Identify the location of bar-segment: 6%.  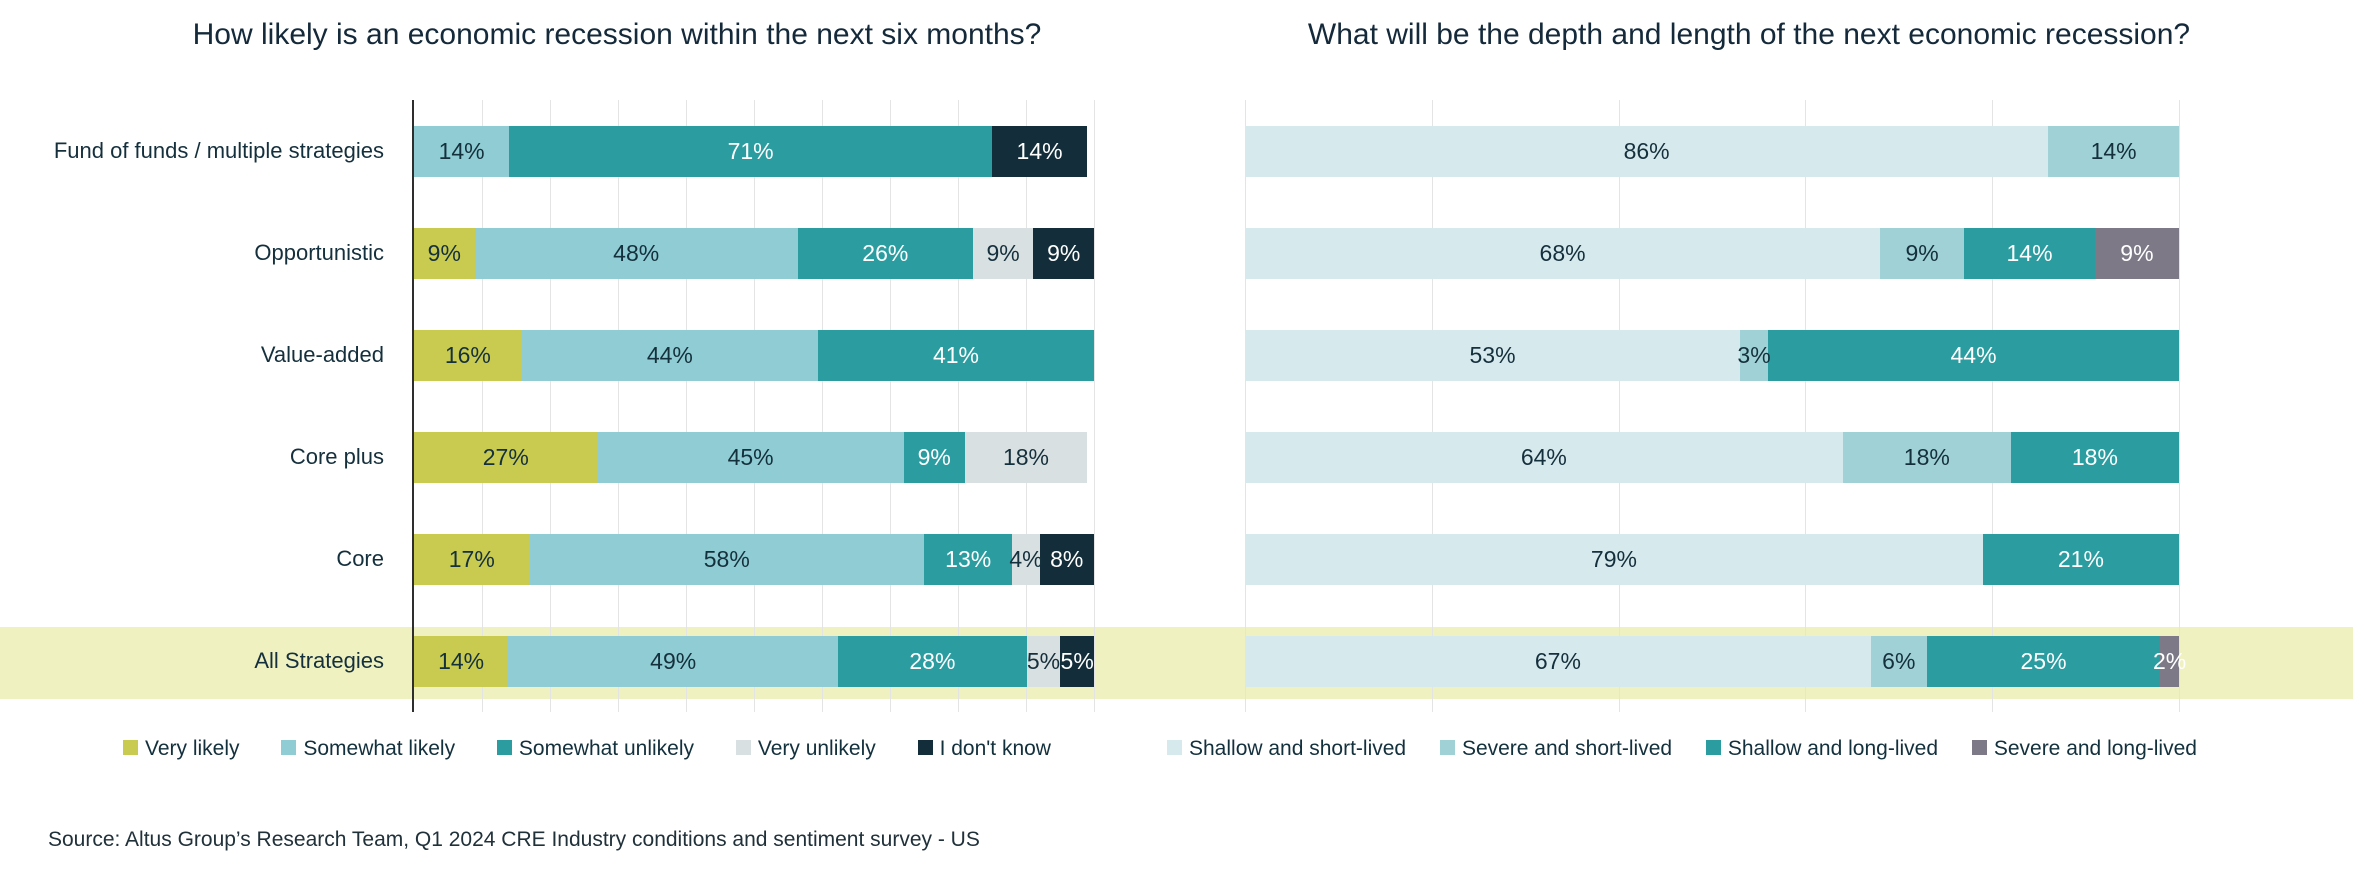
(1898, 661).